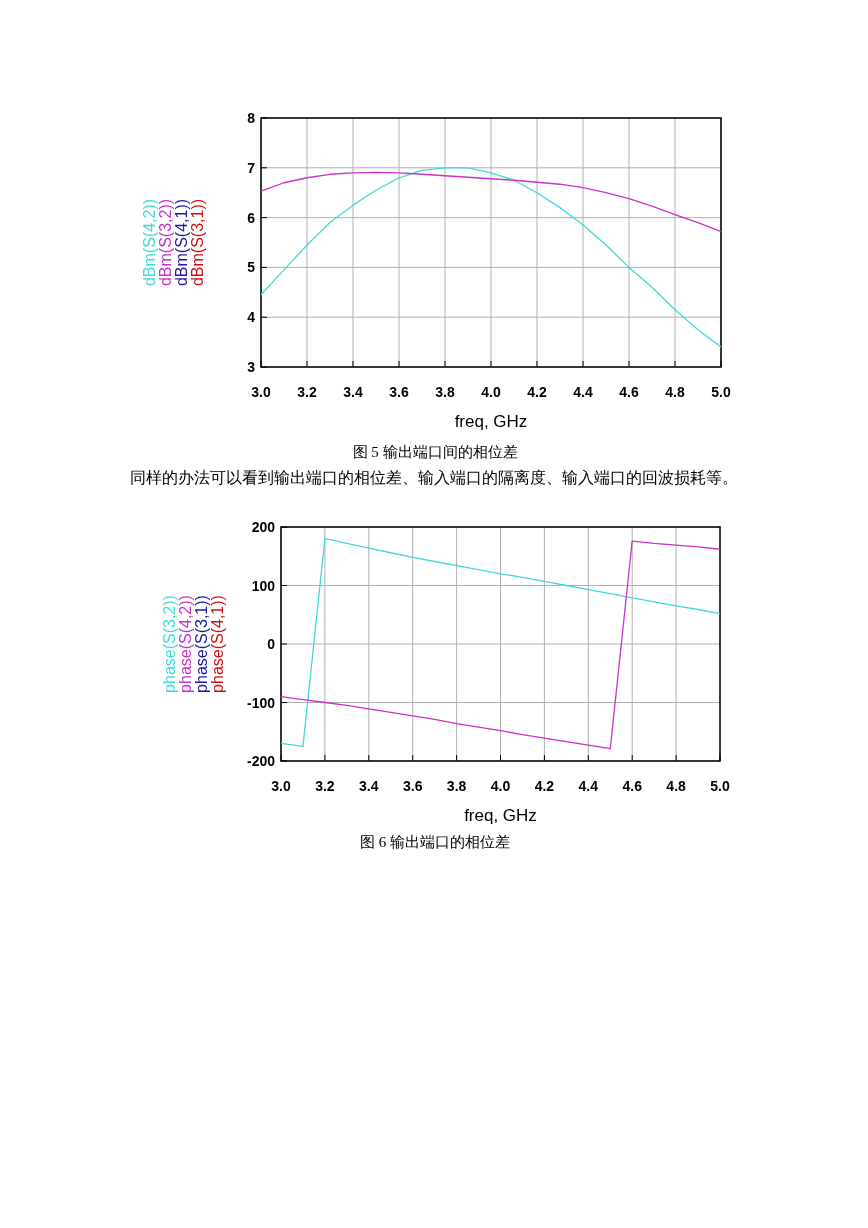  Describe the element at coordinates (165, 242) in the screenshot. I see `text: dBm(S(3,2))` at that location.